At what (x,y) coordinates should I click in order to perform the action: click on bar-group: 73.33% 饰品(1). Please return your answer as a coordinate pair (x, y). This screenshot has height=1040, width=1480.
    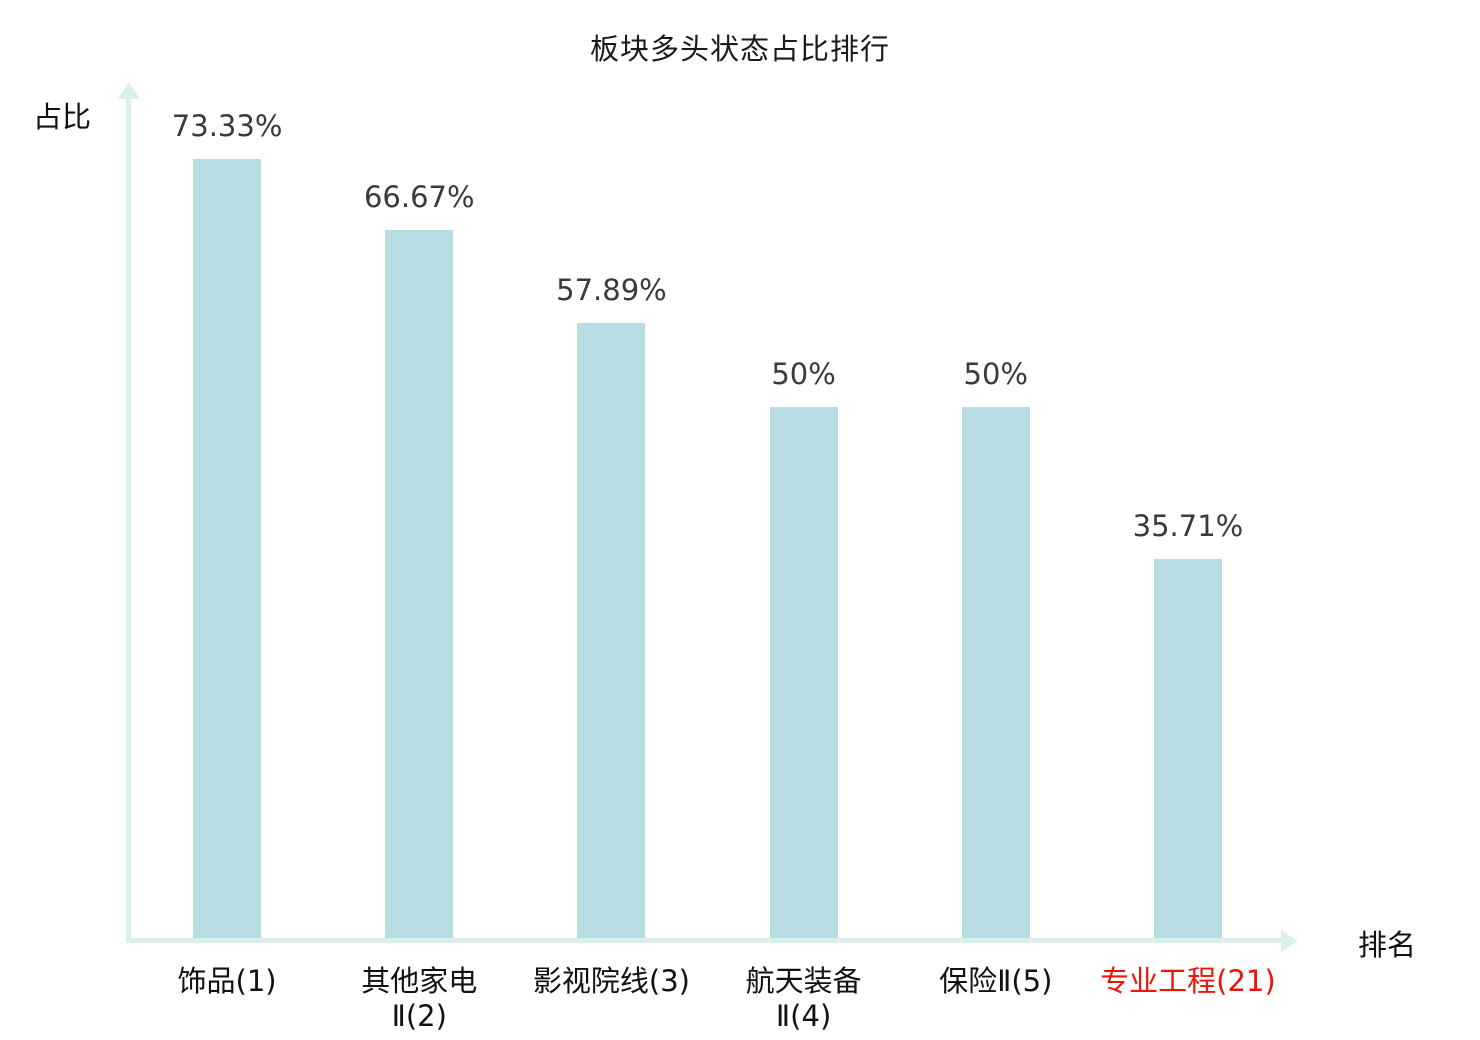
    Looking at the image, I should click on (227, 539).